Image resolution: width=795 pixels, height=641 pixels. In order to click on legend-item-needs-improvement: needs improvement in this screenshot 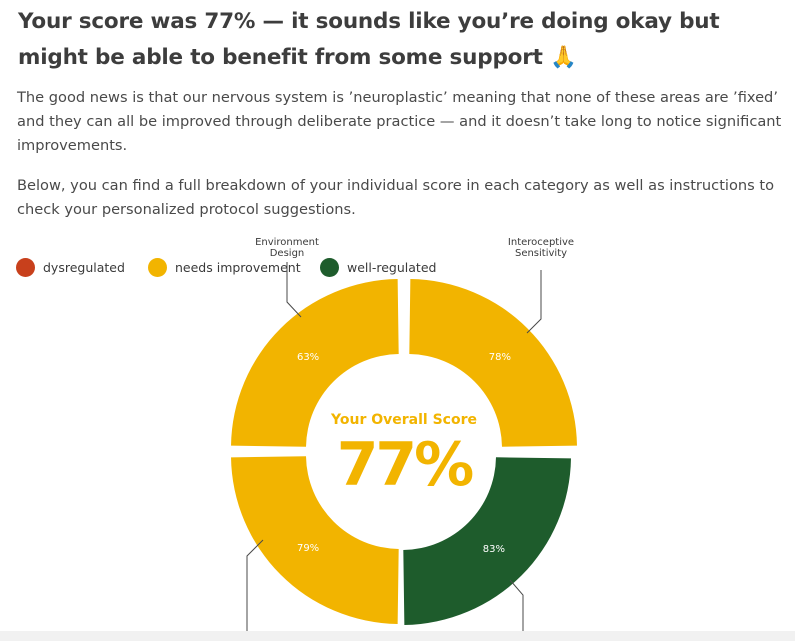, I will do `click(224, 267)`.